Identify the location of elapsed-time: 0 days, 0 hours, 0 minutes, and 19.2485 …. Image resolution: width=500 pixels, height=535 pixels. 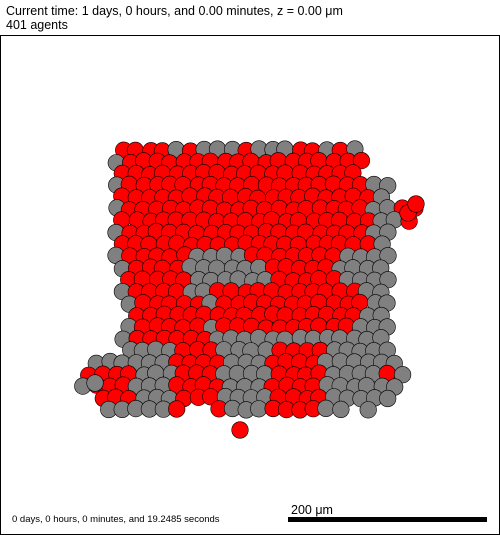
(116, 519).